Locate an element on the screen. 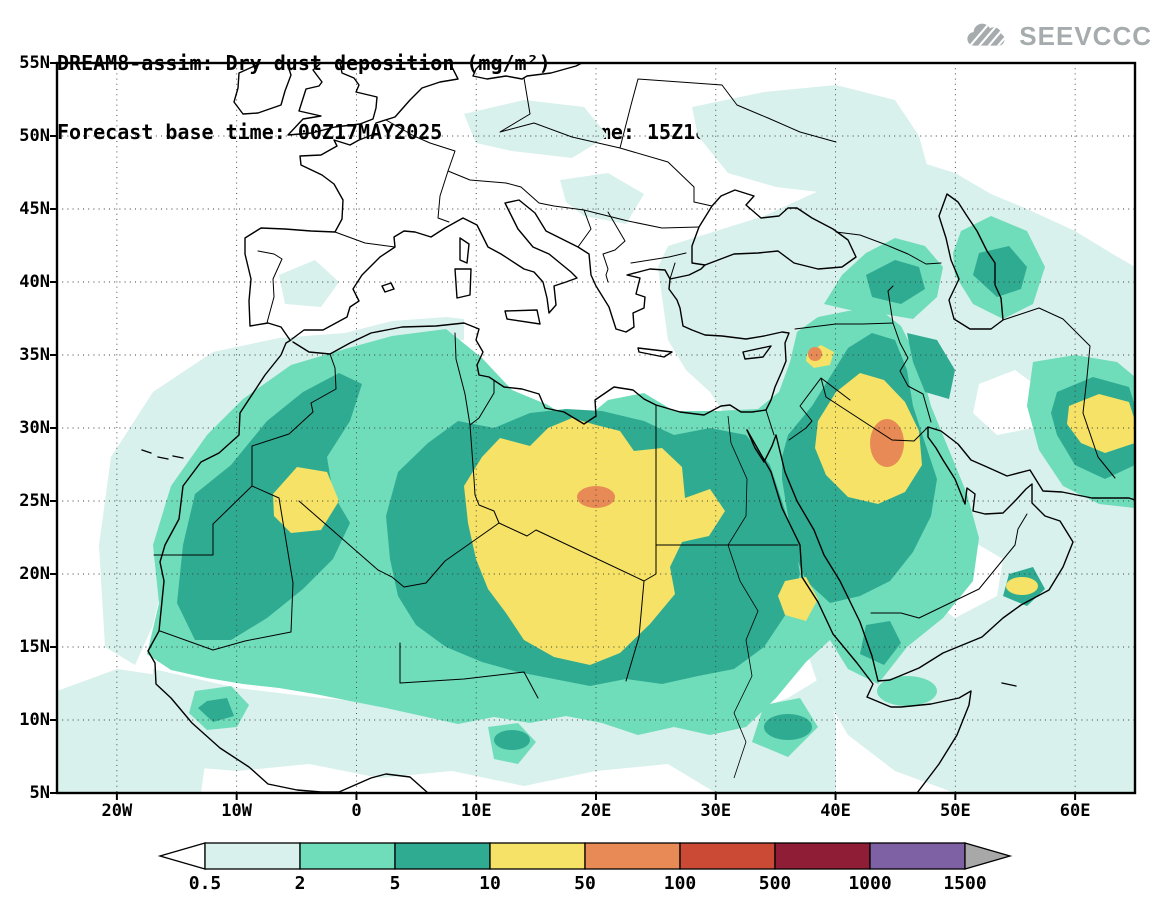  lat-tick-label: 5N is located at coordinates (39, 793).